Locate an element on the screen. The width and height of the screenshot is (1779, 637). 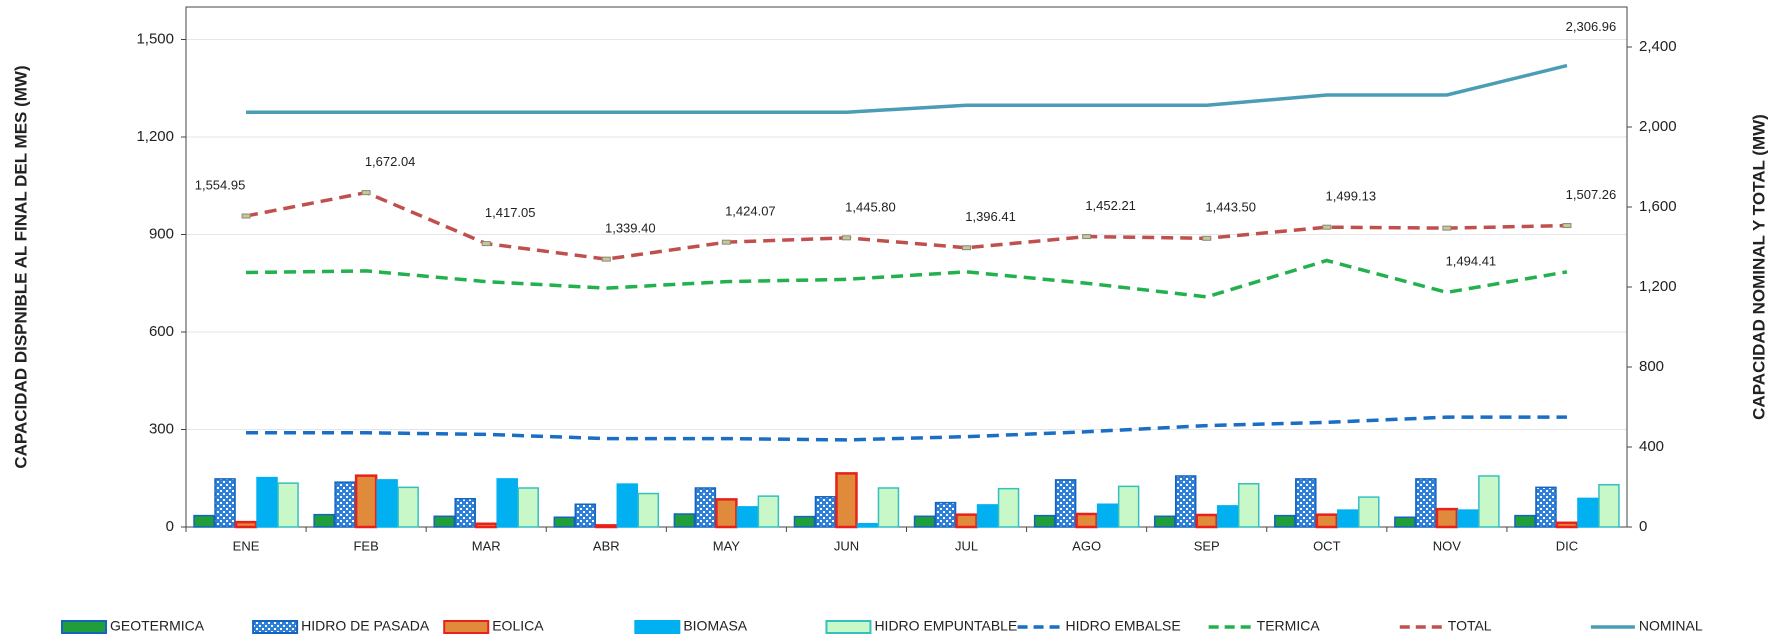
value-label: 1,499.13 is located at coordinates (1350, 196).